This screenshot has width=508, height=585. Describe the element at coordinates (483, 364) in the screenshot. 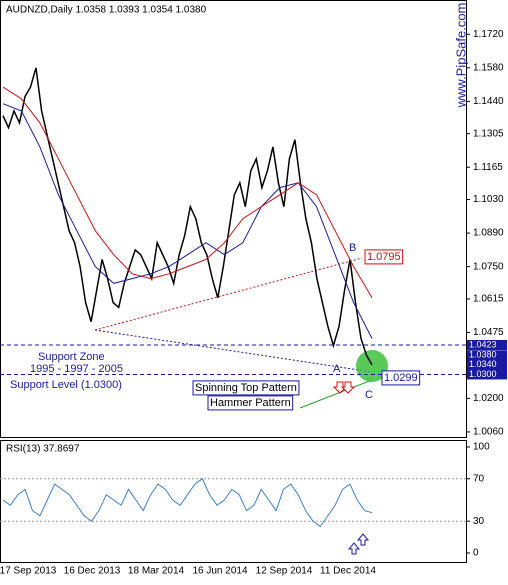

I see `price-marker-label: 1.0340` at that location.